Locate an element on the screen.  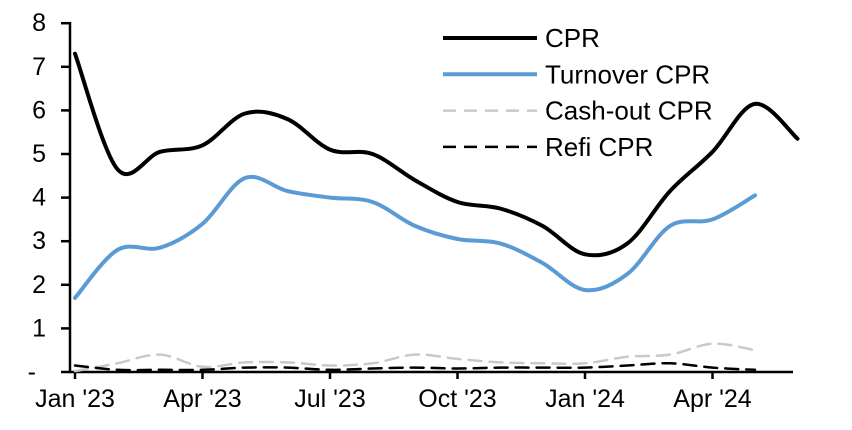
series-line-refi-cpr is located at coordinates (415, 366).